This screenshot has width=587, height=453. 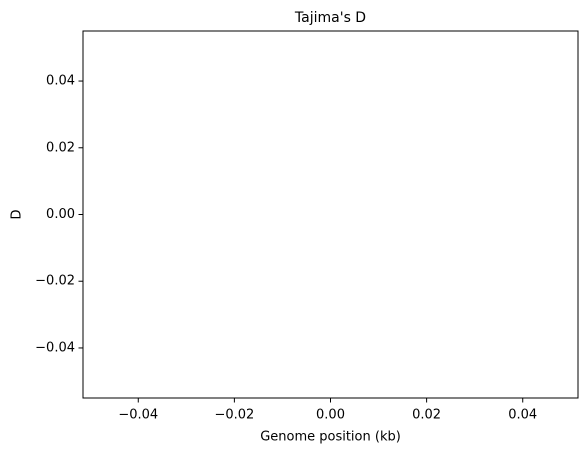 I want to click on y-axis-label: D, so click(x=17, y=214).